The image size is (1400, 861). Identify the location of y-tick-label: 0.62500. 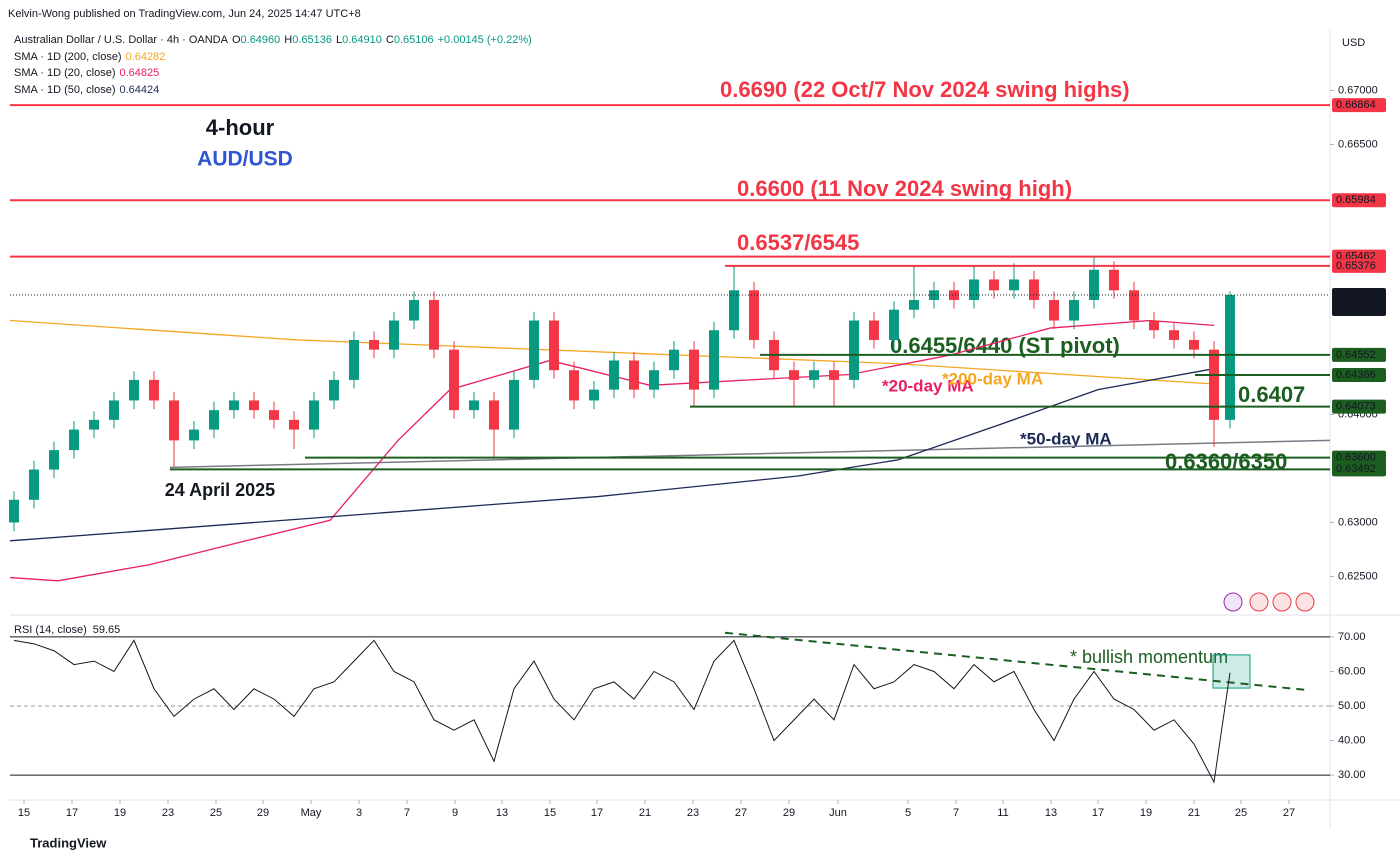
(1358, 576).